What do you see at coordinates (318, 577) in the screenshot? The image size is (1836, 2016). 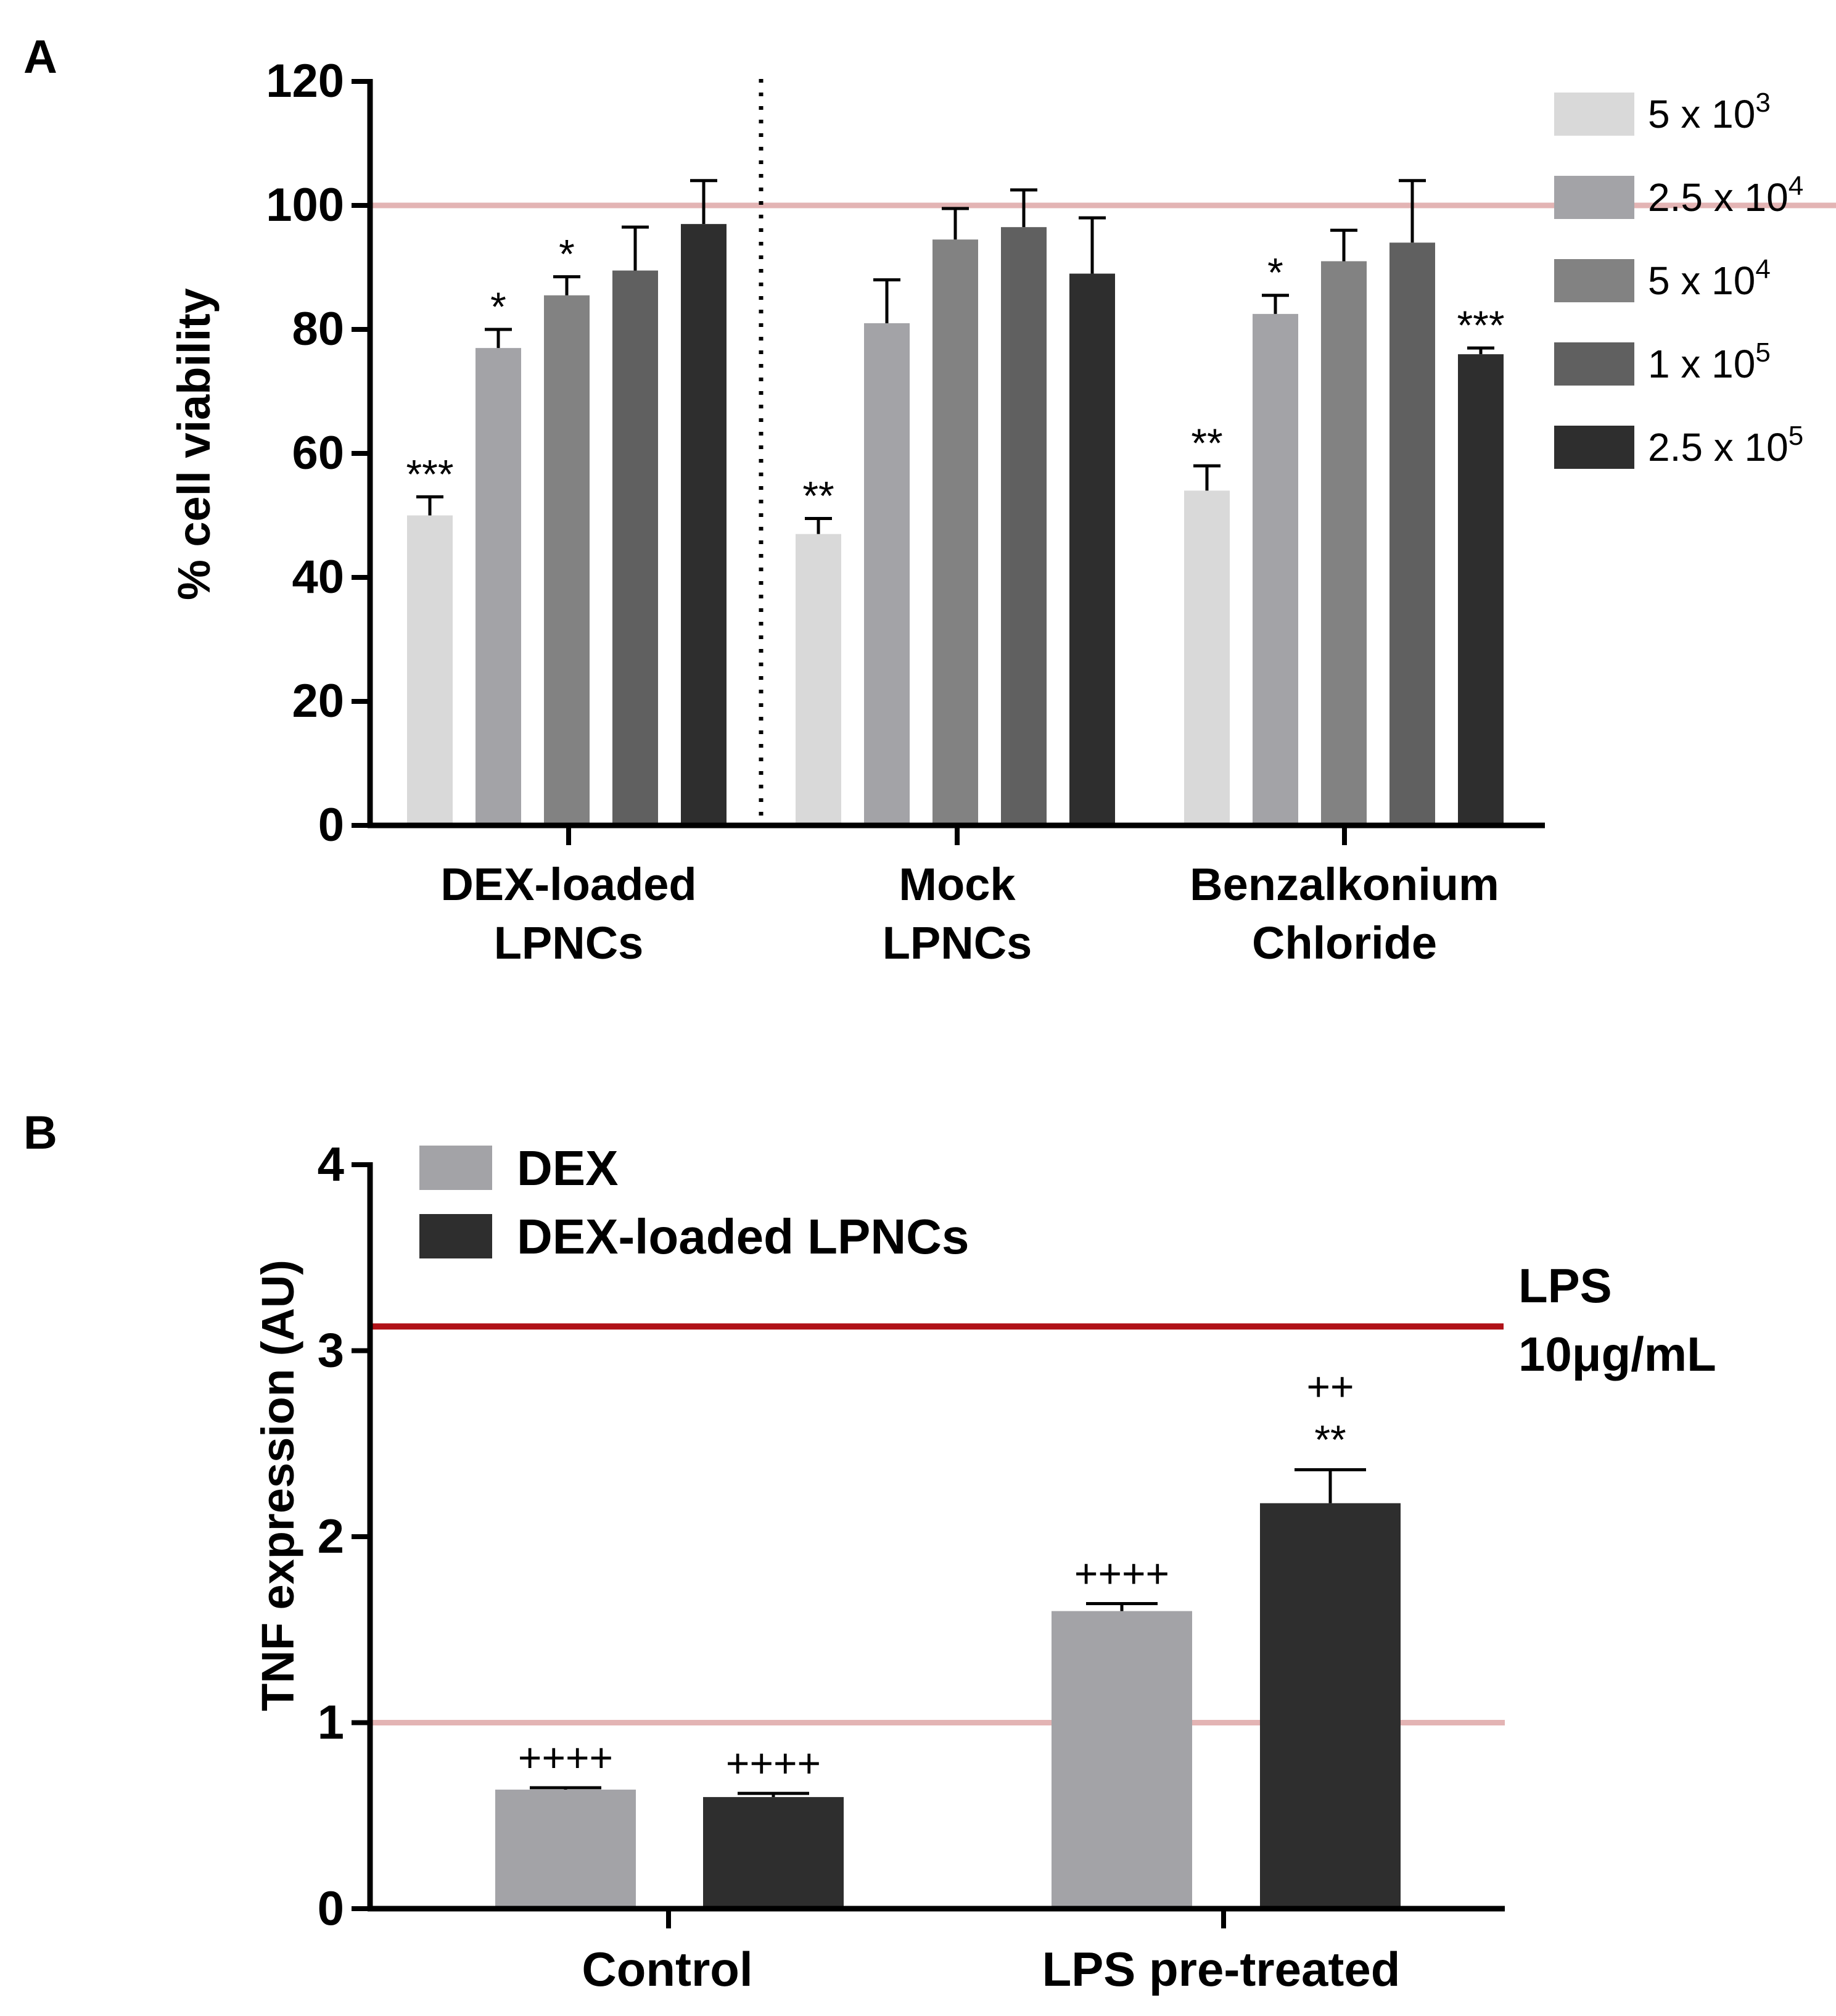 I see `y-tick-label: 40` at bounding box center [318, 577].